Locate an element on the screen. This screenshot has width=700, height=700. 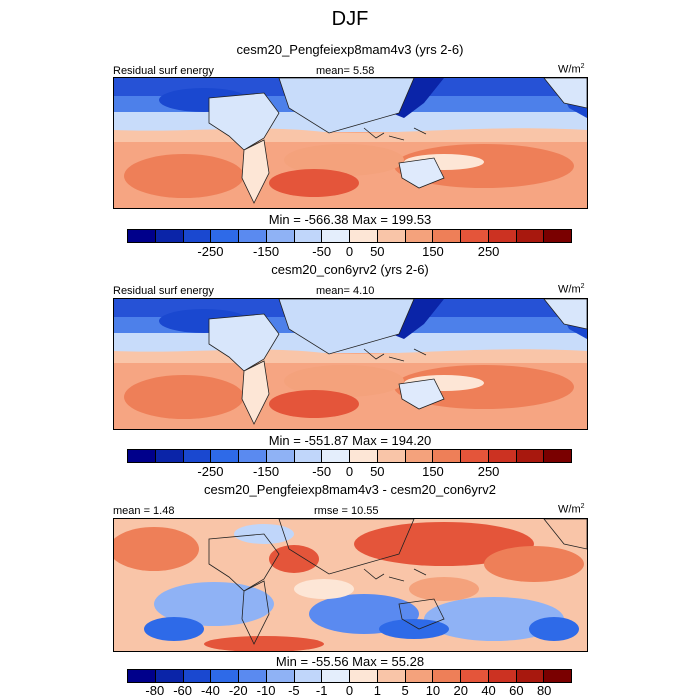
panel2-colorbar is located at coordinates (349, 456).